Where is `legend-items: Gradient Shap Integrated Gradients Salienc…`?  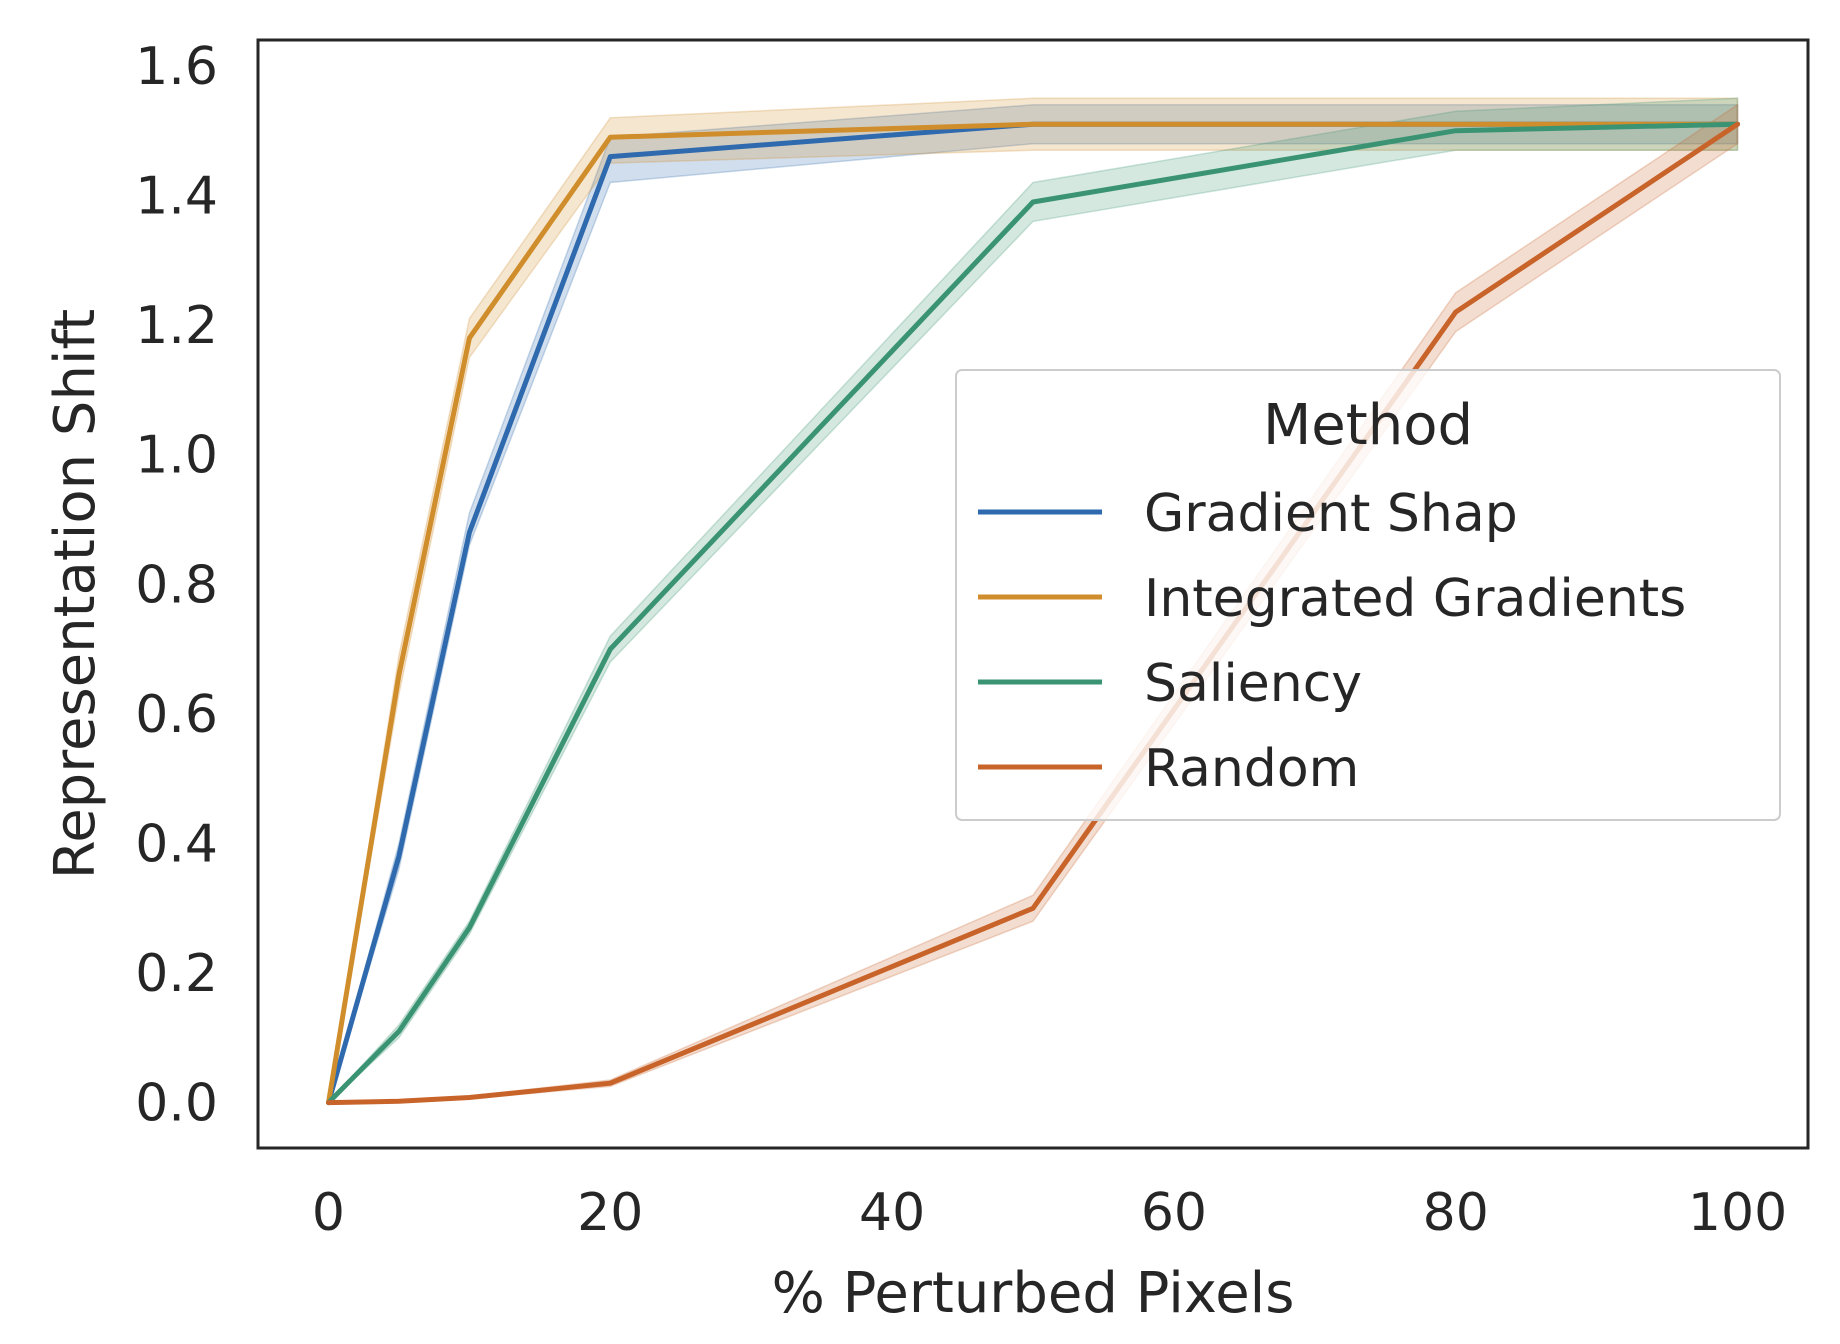 legend-items: Gradient Shap Integrated Gradients Salienc… is located at coordinates (1332, 641).